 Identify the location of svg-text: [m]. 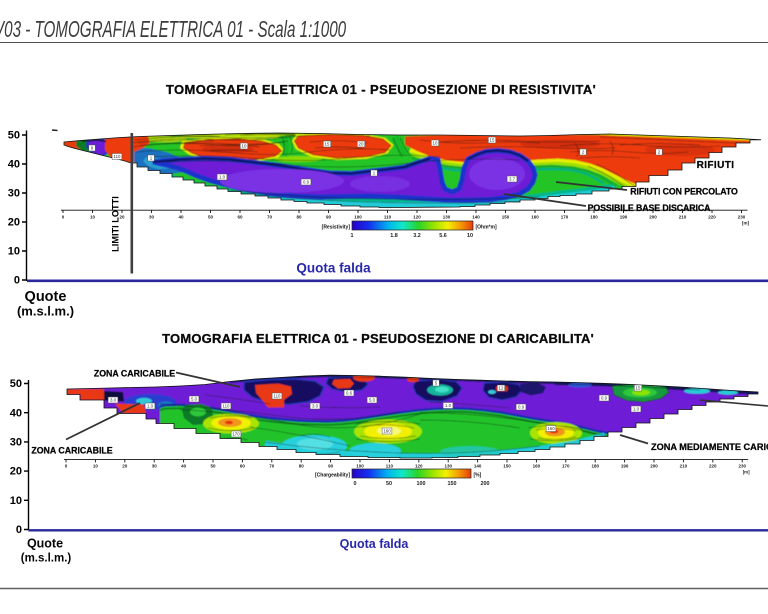
(745, 223).